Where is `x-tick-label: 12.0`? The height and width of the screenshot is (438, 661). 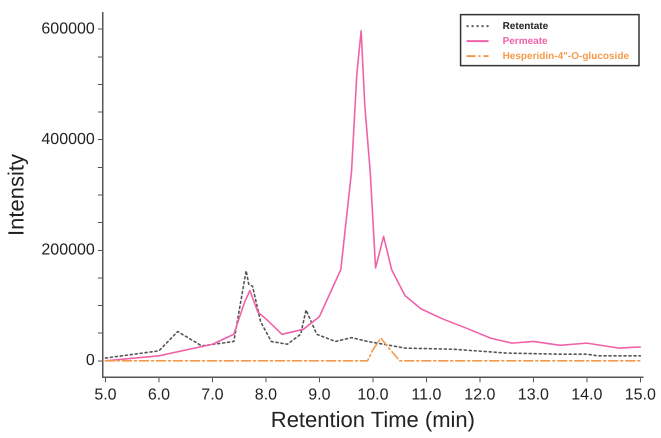
x-tick-label: 12.0 is located at coordinates (480, 395).